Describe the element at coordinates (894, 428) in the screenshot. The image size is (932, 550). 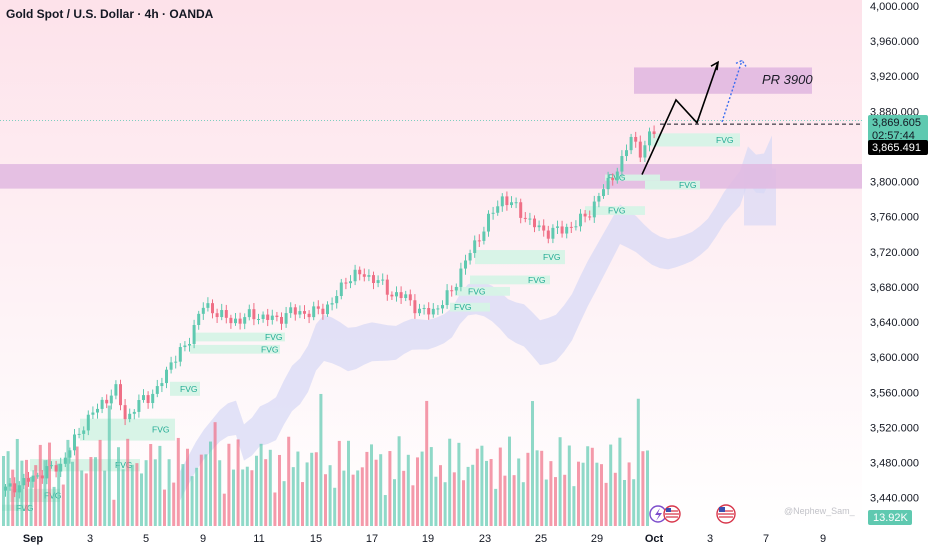
I see `y-tick-label: 3,520.000` at that location.